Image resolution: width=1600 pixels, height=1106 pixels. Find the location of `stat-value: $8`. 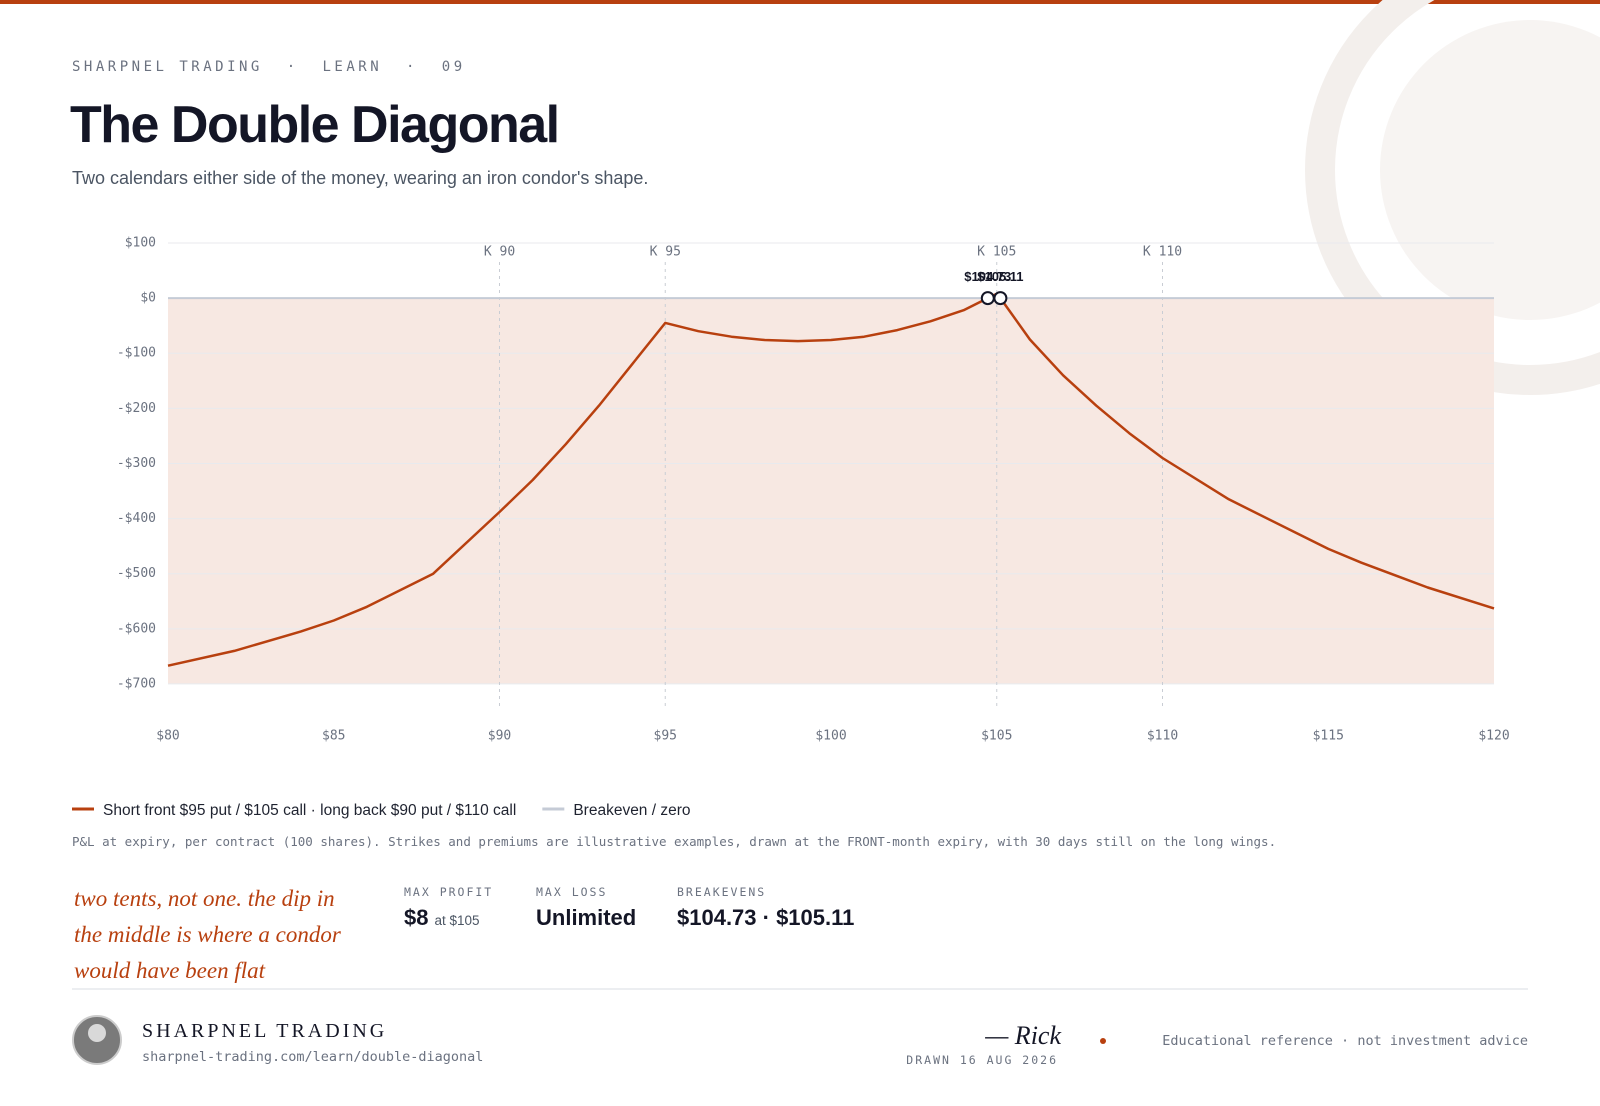

stat-value: $8 is located at coordinates (416, 917).